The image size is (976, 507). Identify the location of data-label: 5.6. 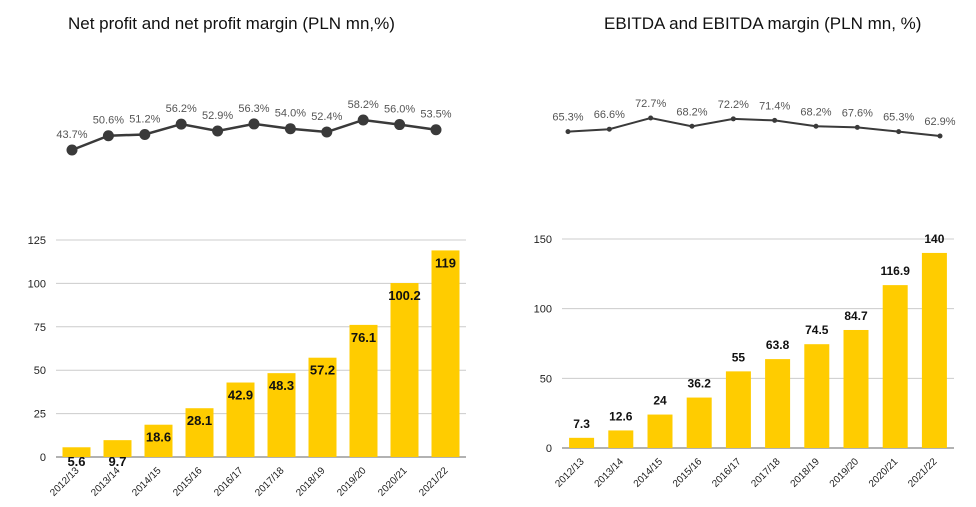
(76, 461).